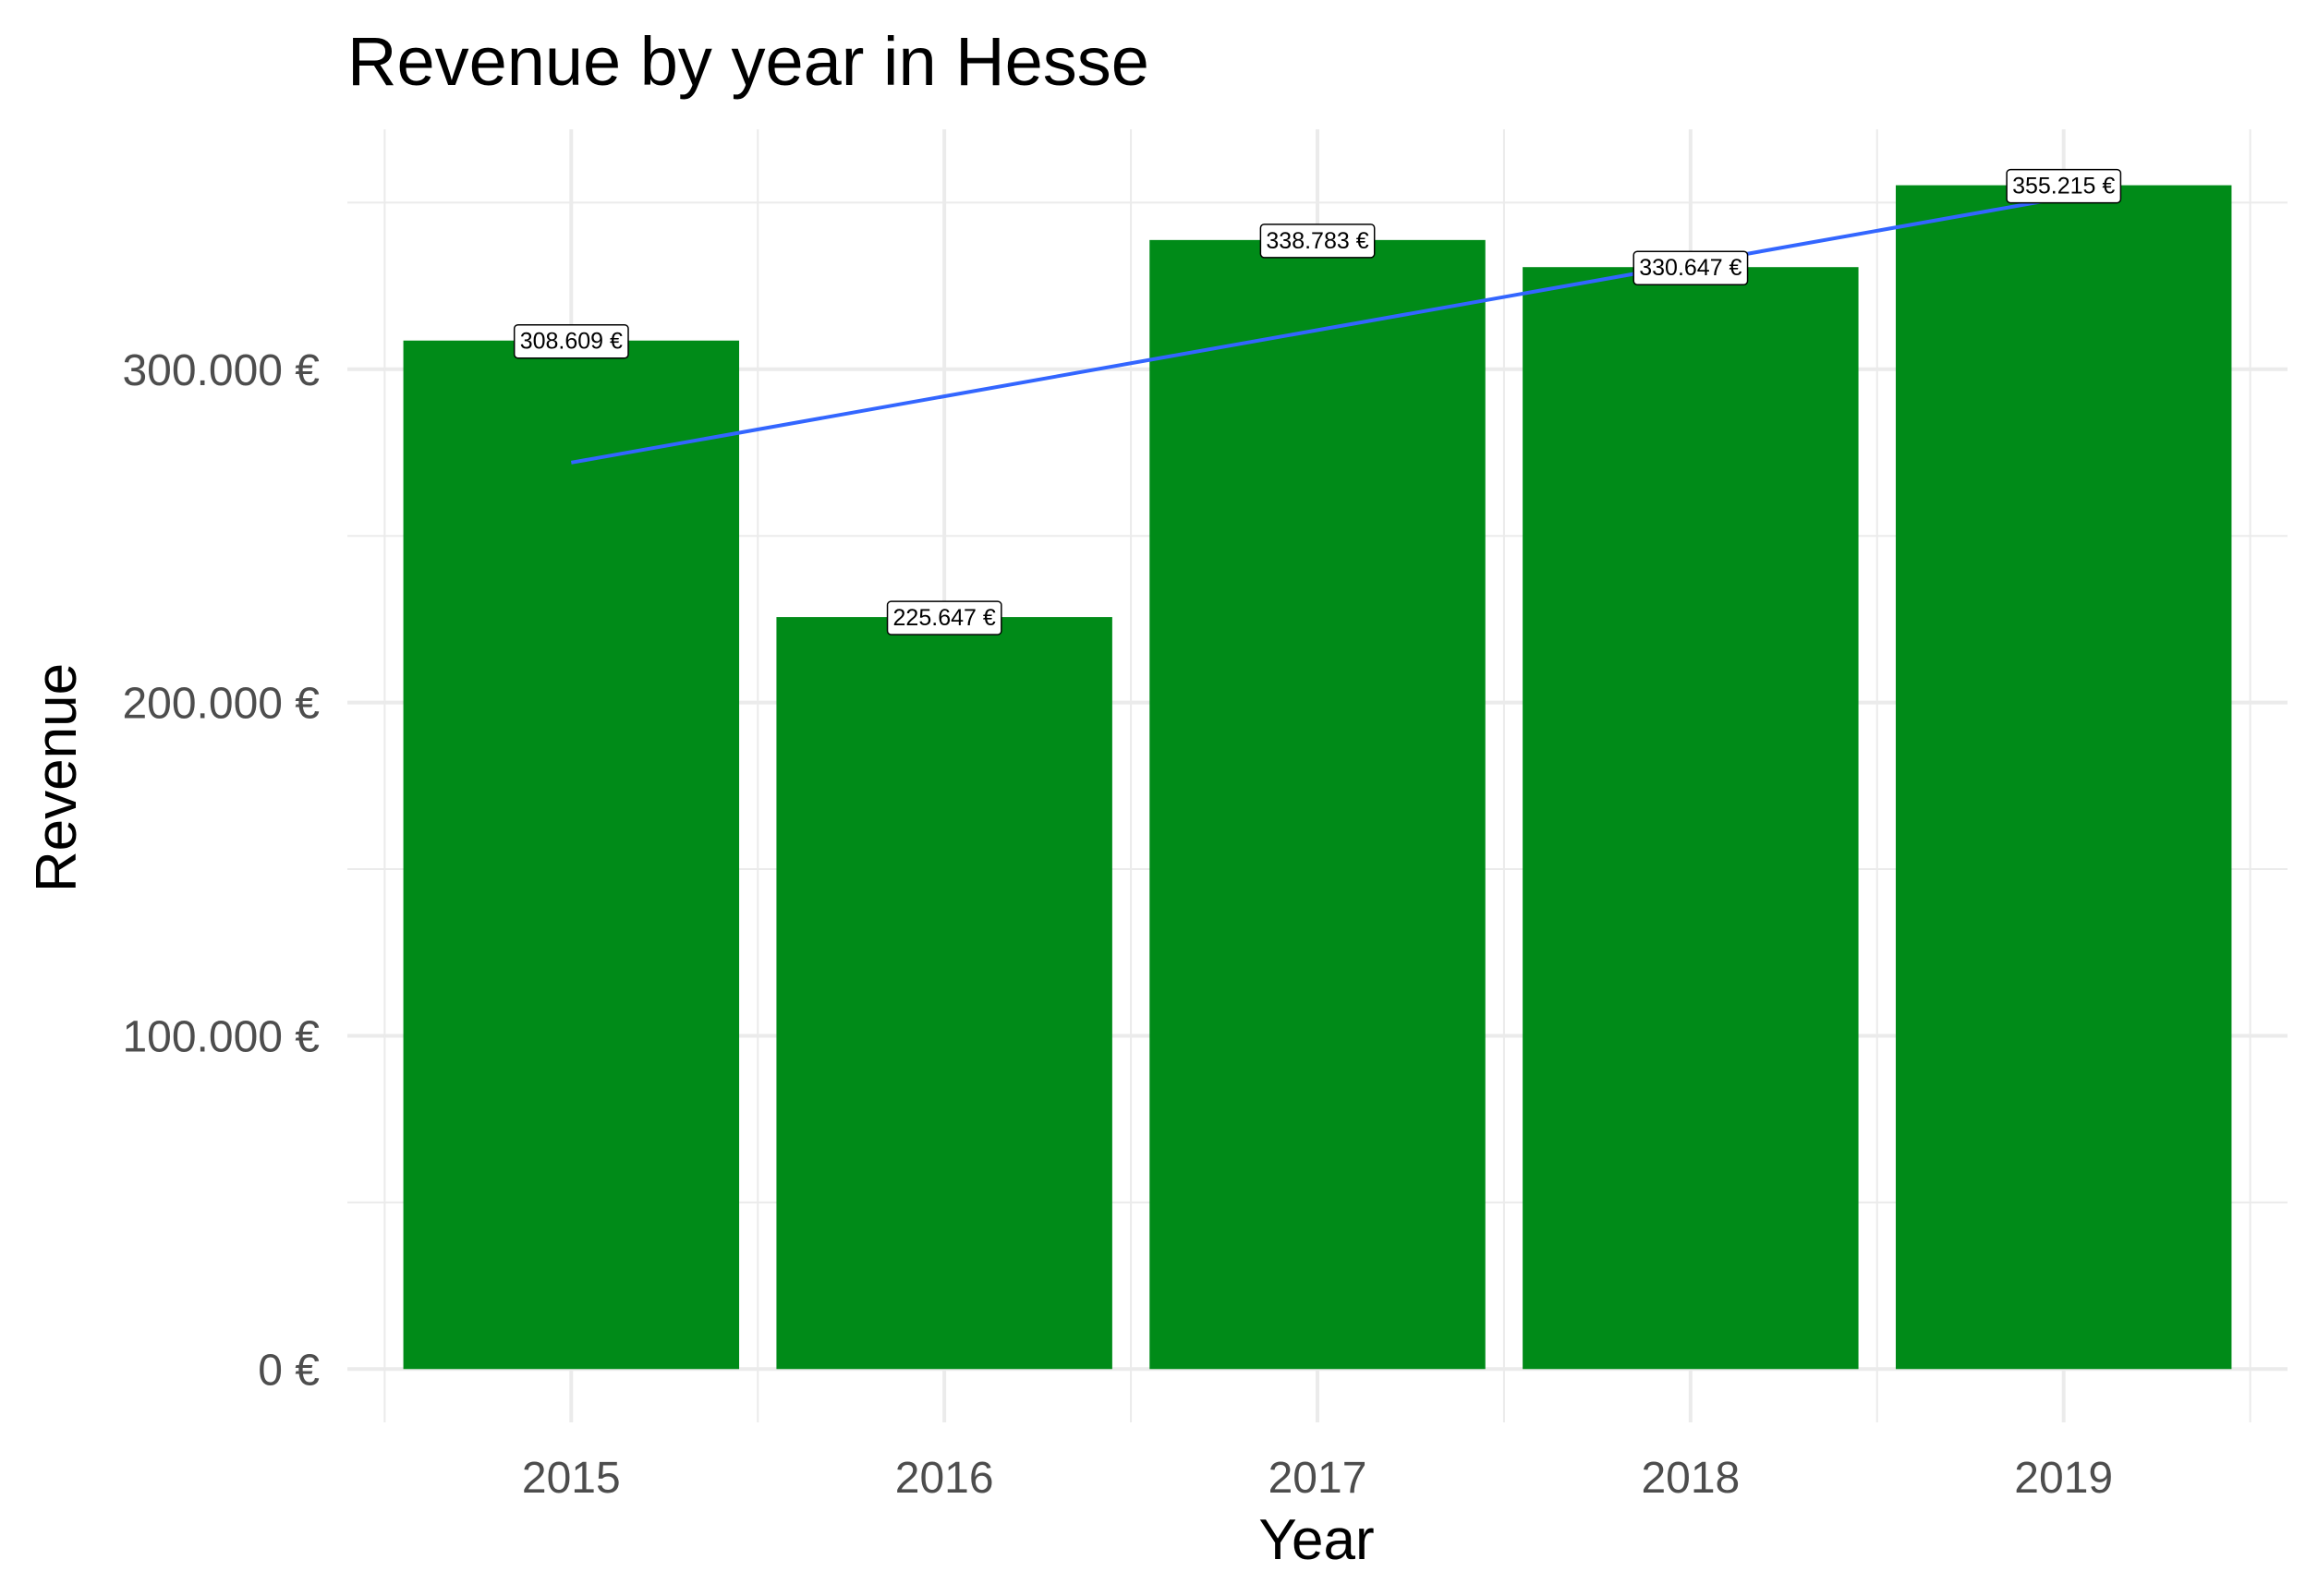 The image size is (2306, 1596). I want to click on trend-line, so click(1317, 330).